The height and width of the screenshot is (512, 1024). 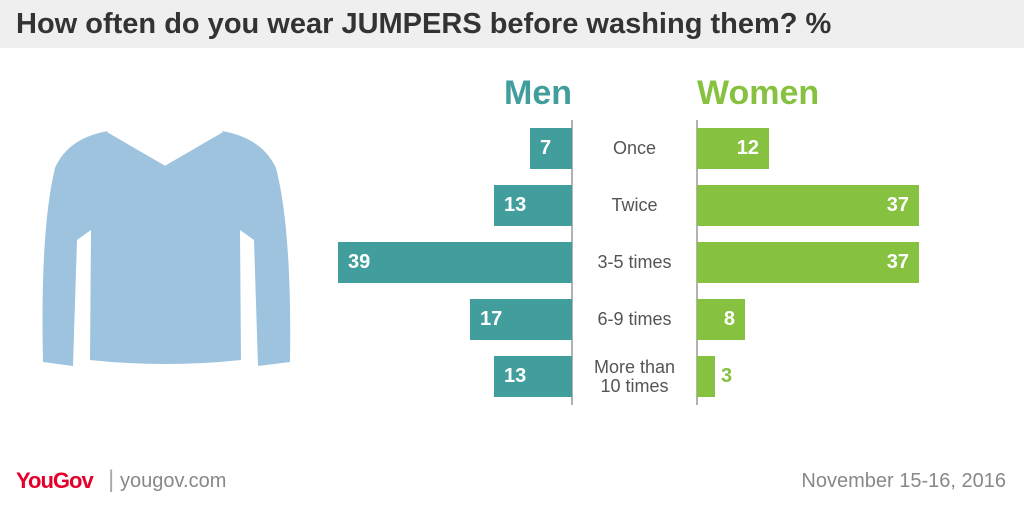 What do you see at coordinates (634, 319) in the screenshot?
I see `category-label: 6-9 times` at bounding box center [634, 319].